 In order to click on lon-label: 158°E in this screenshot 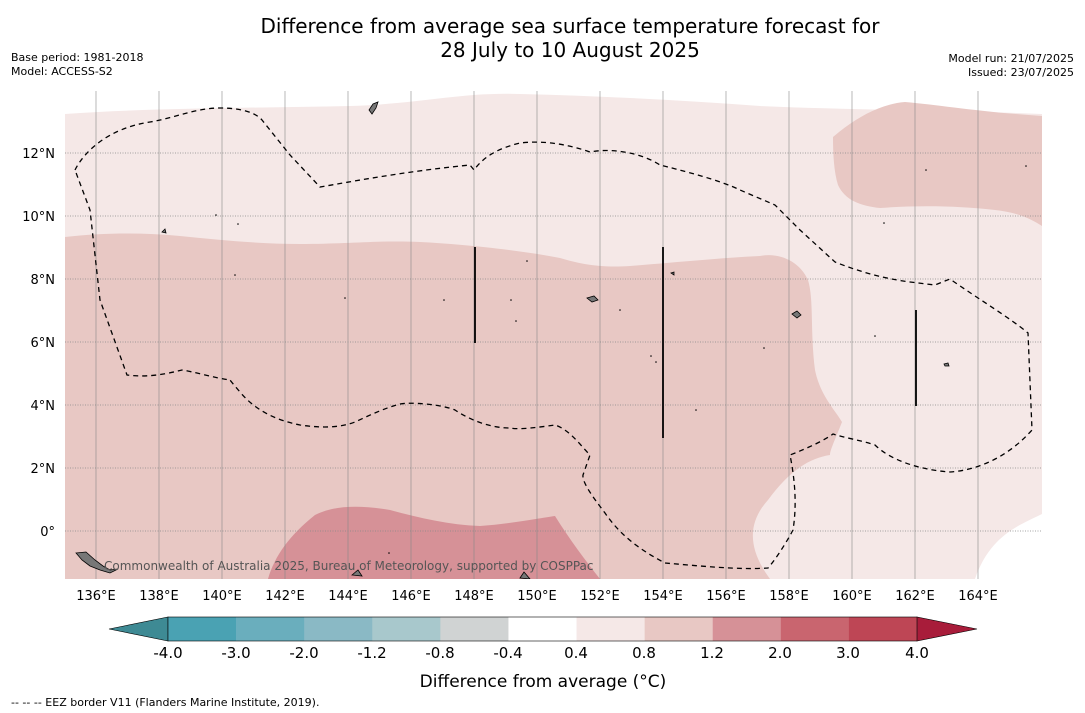, I will do `click(789, 596)`.